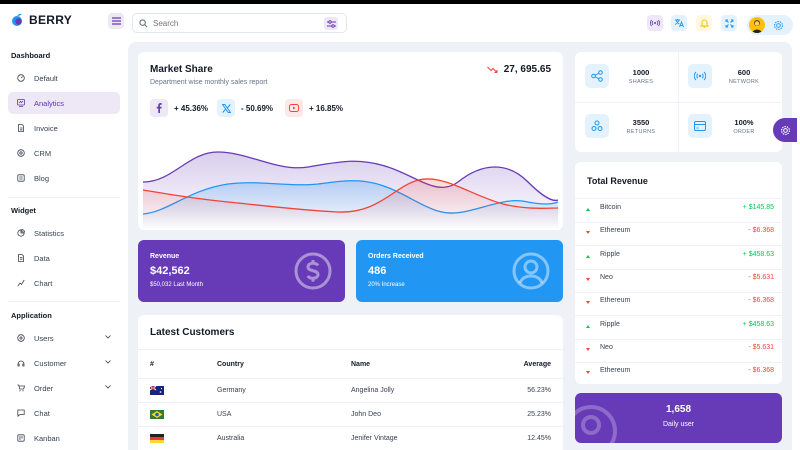 The image size is (800, 450). Describe the element at coordinates (64, 197) in the screenshot. I see `sidebar-divider` at that location.